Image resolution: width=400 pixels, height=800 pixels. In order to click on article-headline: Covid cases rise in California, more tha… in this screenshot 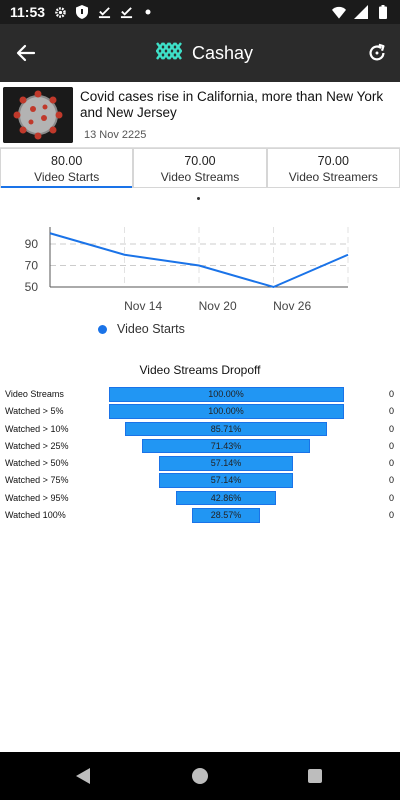, I will do `click(232, 104)`.